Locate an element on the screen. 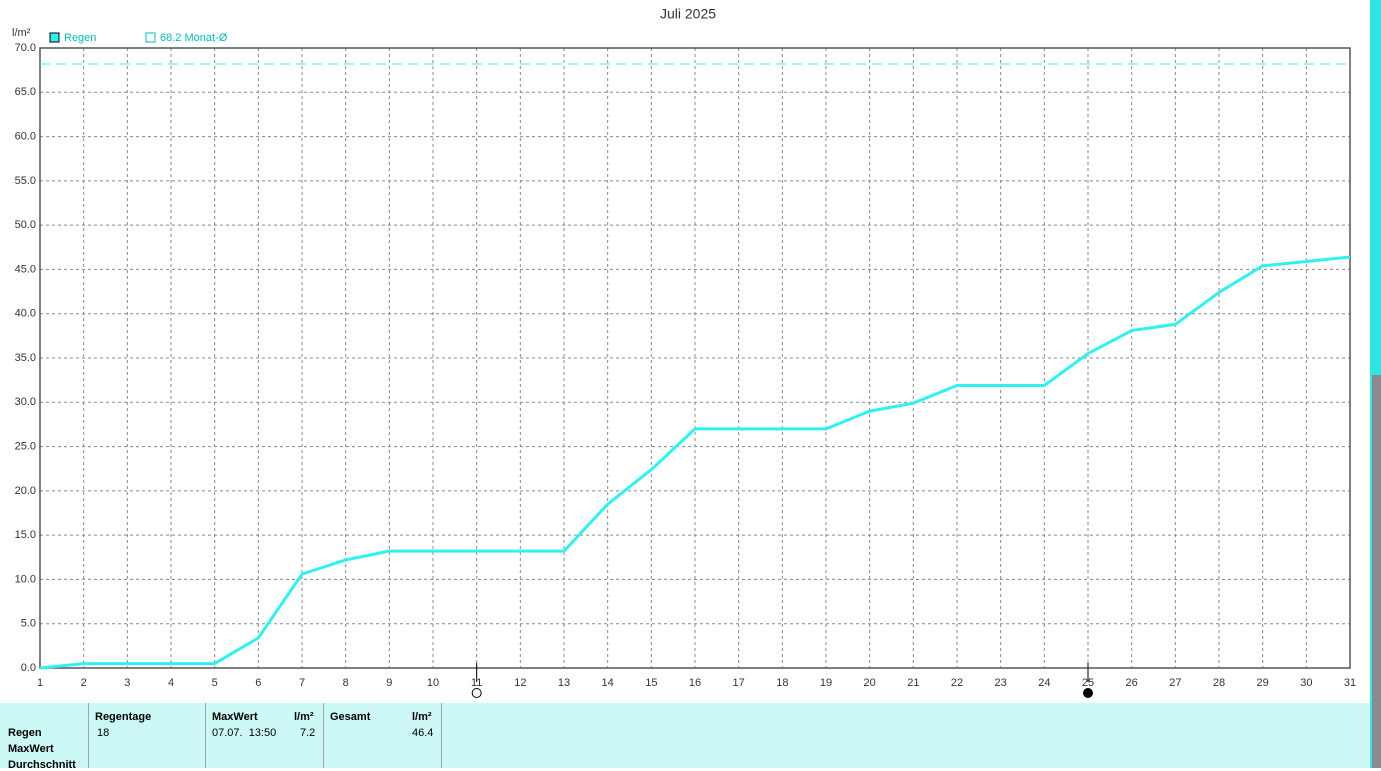 Image resolution: width=1381 pixels, height=771 pixels. y-tick-label: 5.0 is located at coordinates (28, 624).